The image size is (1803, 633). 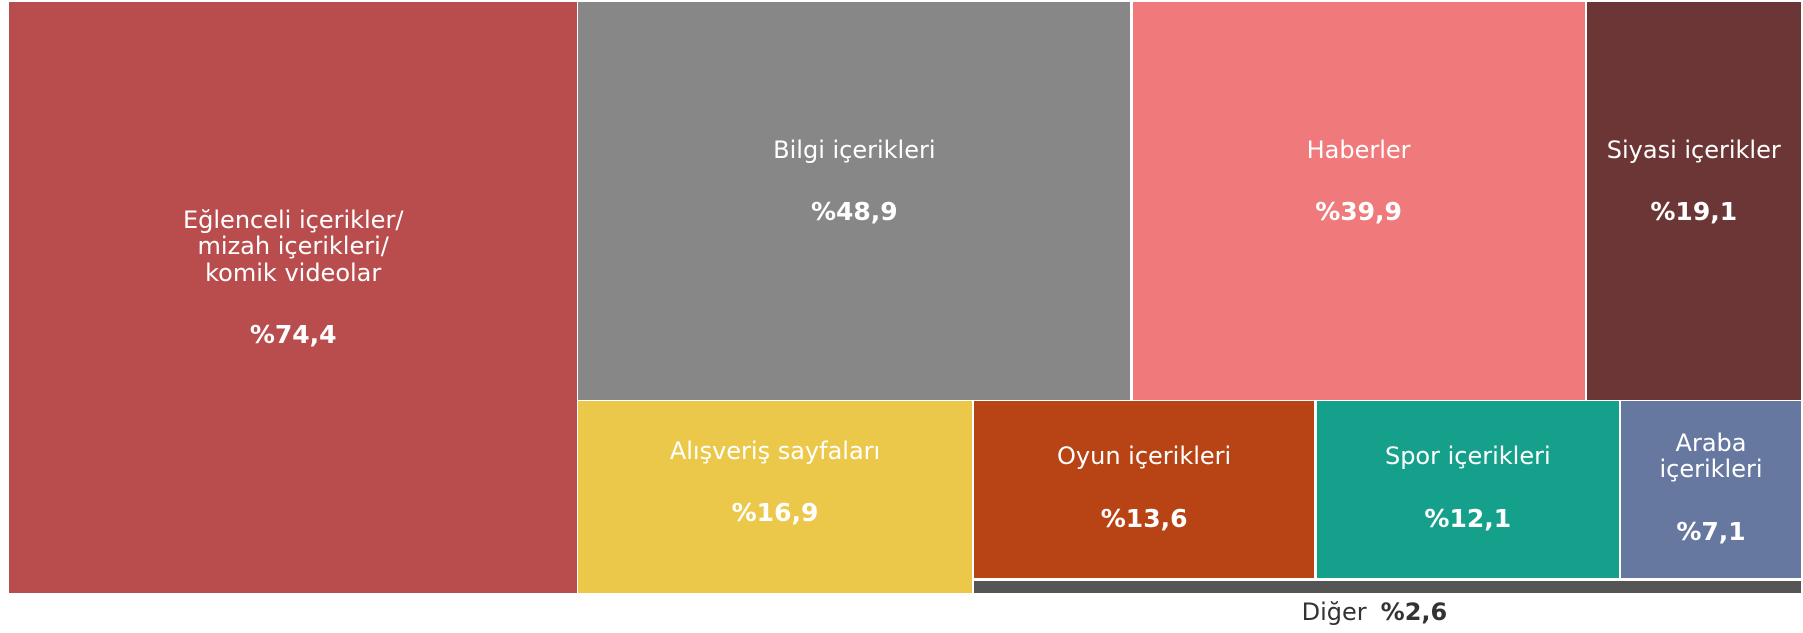 I want to click on tile: Alışveriş sayfaları %16,9, so click(x=775, y=497).